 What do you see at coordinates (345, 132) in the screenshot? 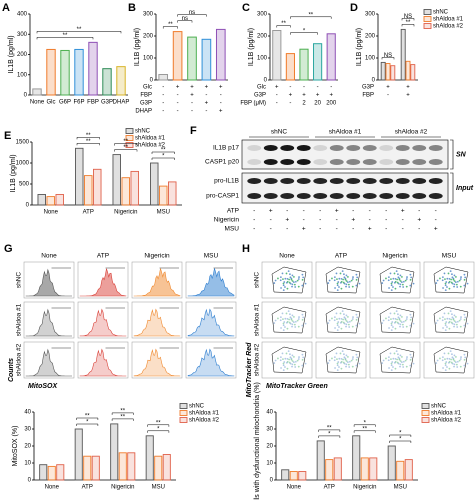
I see `group-label: shAldoa #1` at bounding box center [345, 132].